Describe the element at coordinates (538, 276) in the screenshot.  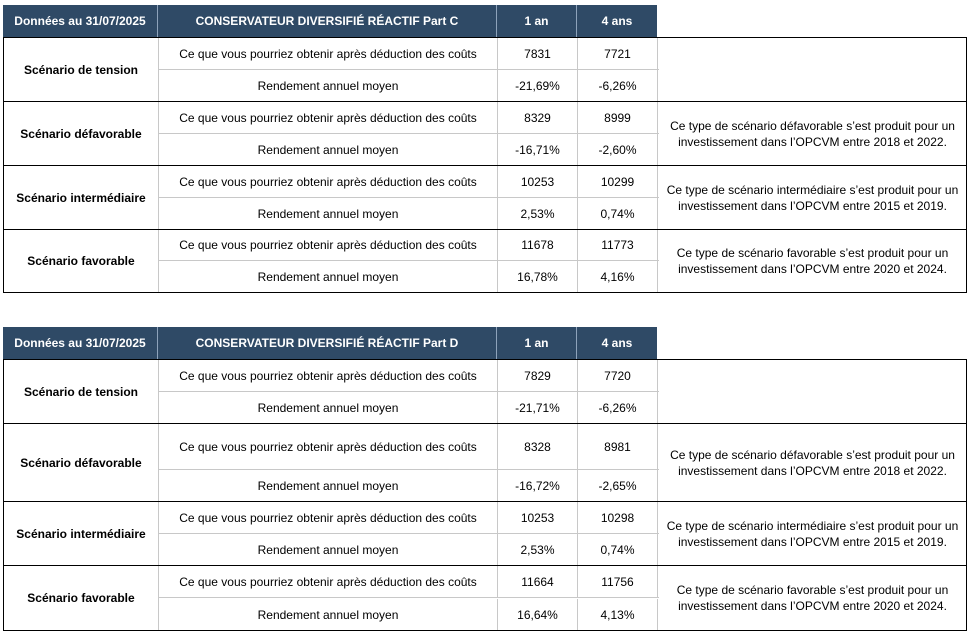
I see `value-1-year: 16,78%` at that location.